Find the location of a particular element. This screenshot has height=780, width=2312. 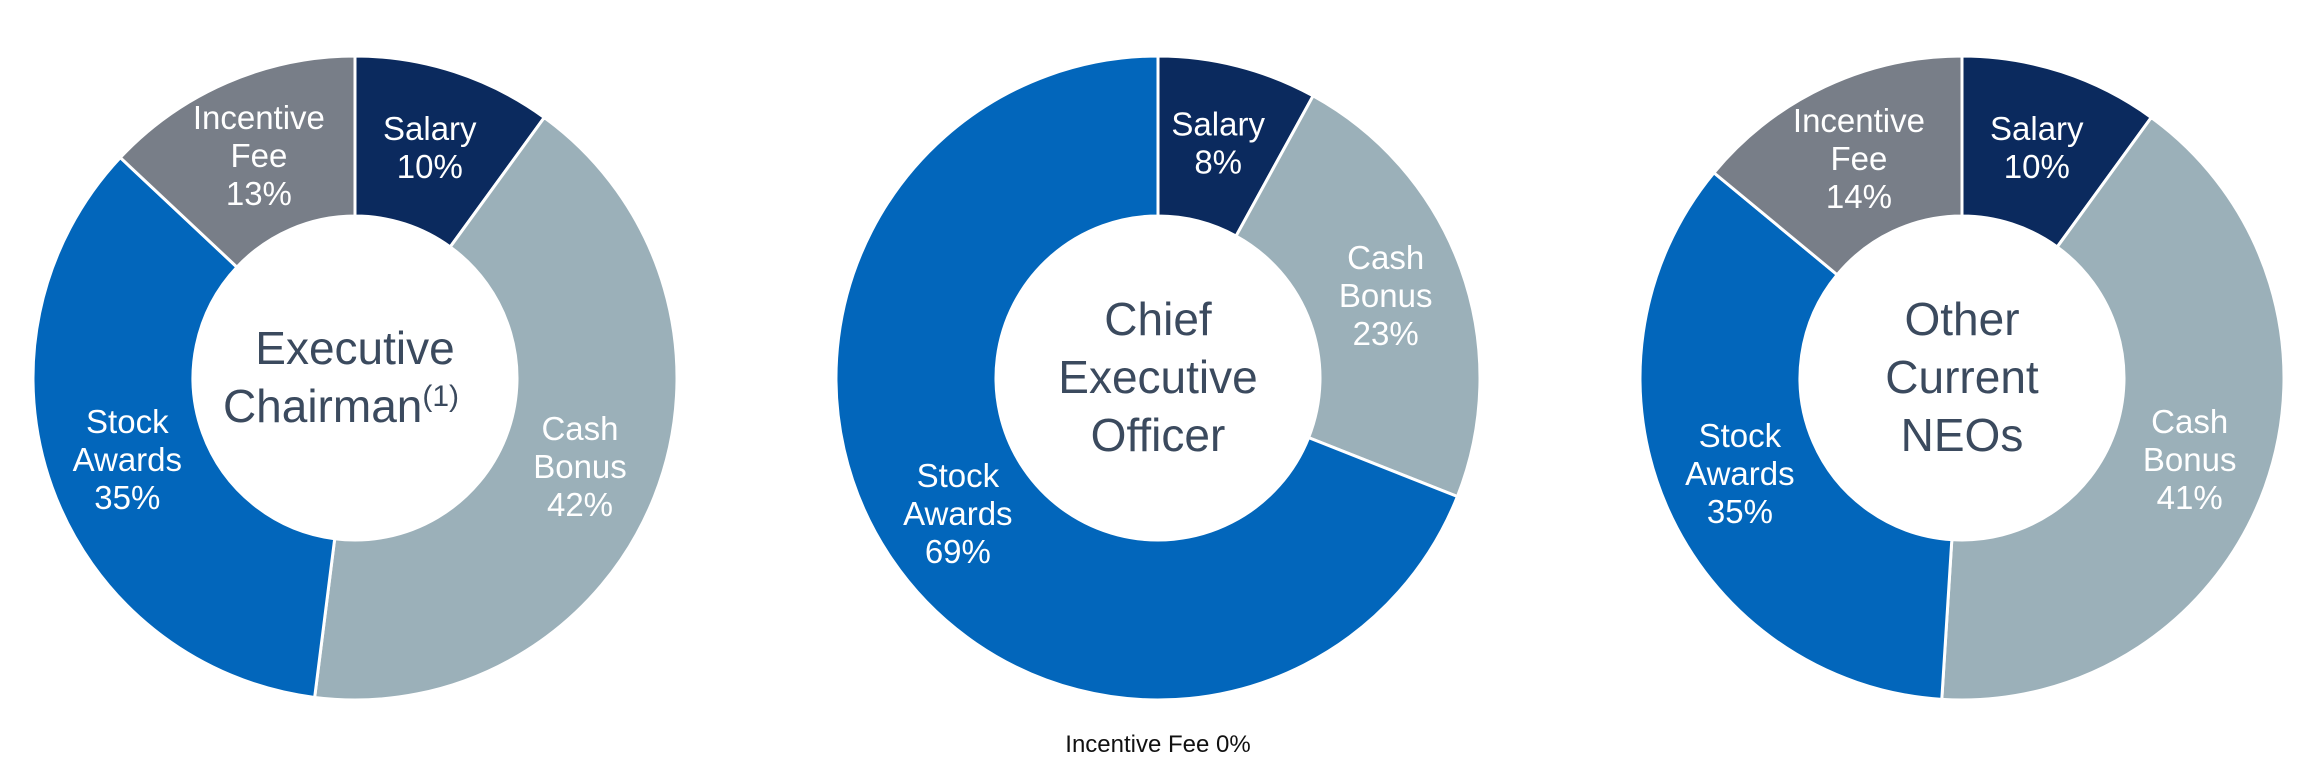

slice-label-cash-bonus: Cash Bonus 42% is located at coordinates (580, 466).